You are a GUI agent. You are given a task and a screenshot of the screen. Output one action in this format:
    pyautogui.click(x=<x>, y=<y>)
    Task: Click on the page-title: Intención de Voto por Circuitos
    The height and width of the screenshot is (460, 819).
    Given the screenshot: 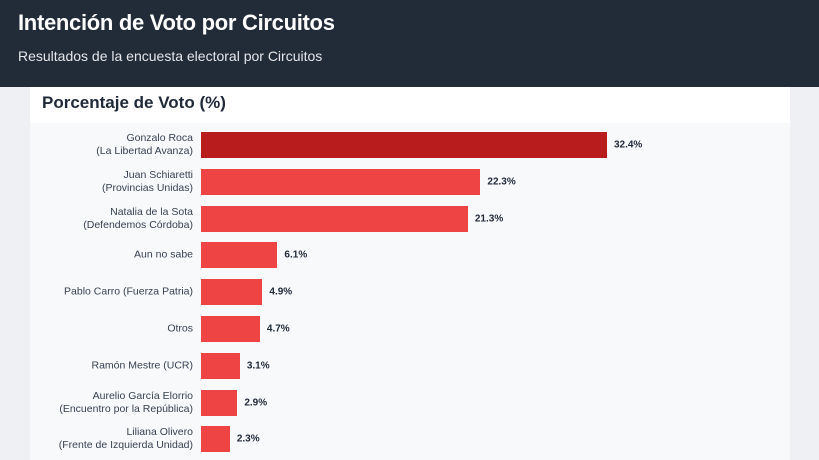 What is the action you would take?
    pyautogui.click(x=176, y=22)
    